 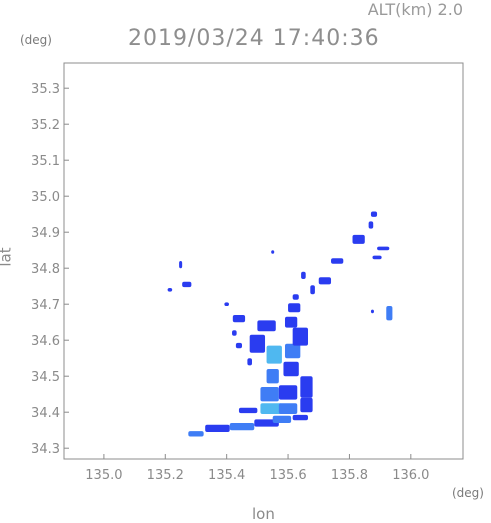 What do you see at coordinates (45, 341) in the screenshot?
I see `y-tick-label: 34.6` at bounding box center [45, 341].